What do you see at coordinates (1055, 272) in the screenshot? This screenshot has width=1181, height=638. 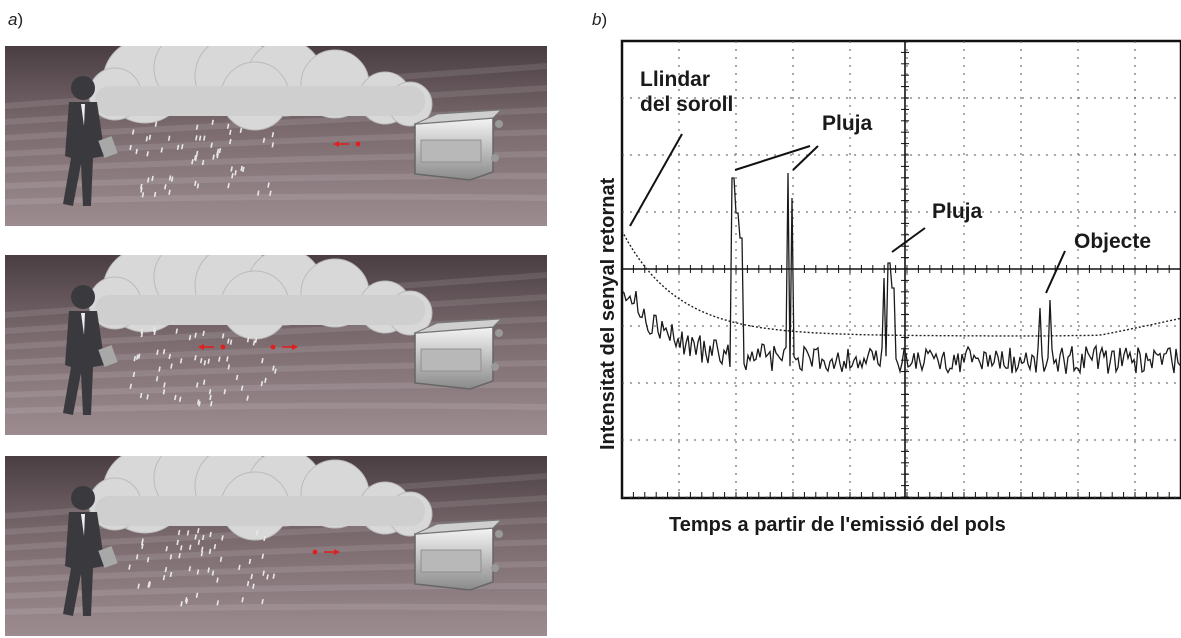 I see `object-leader` at bounding box center [1055, 272].